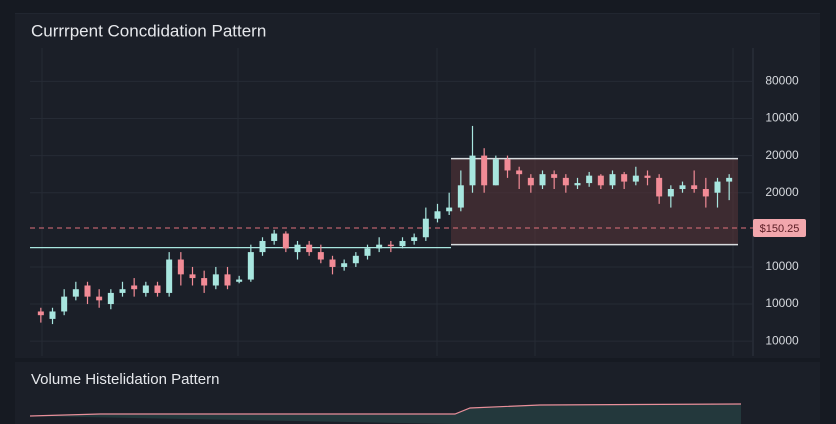 Image resolution: width=836 pixels, height=424 pixels. I want to click on chart-title: Currrpent Concdidation Pattern, so click(148, 30).